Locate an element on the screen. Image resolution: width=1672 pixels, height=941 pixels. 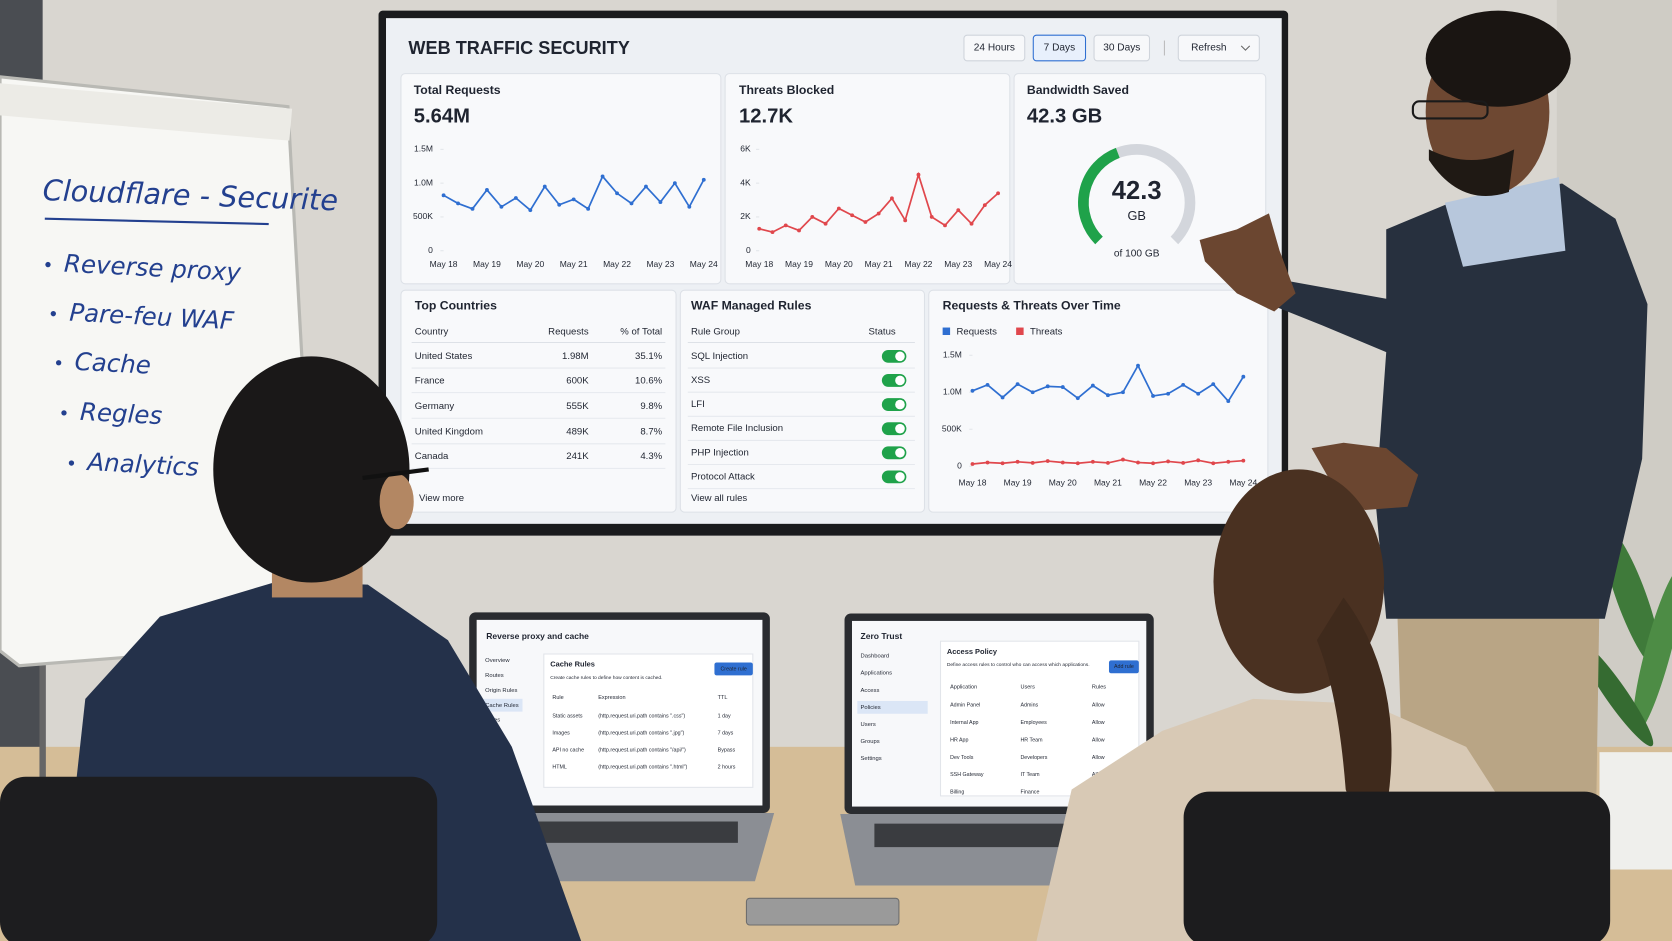
chevron is located at coordinates (1245, 48).